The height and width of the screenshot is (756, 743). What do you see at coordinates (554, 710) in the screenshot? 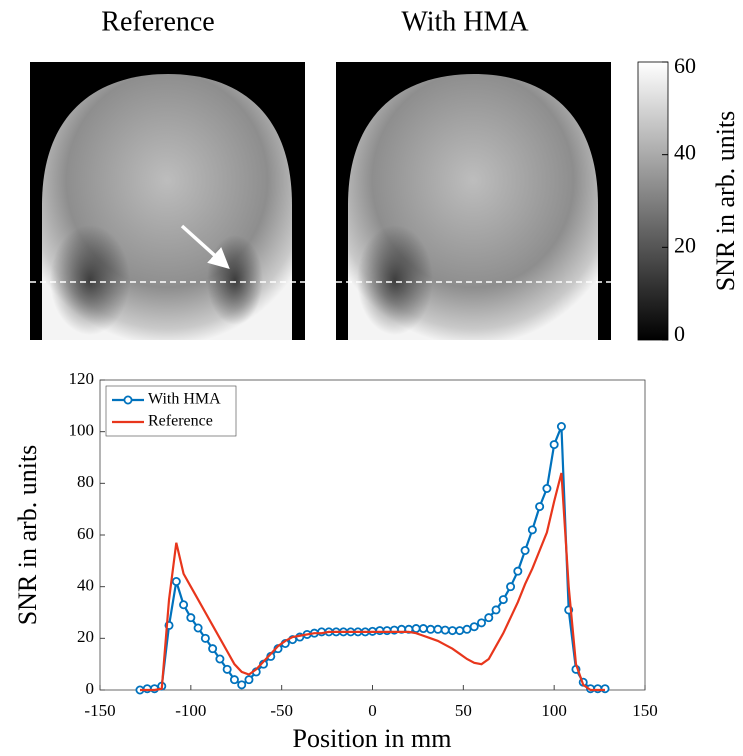
I see `x-tick-label: 100` at bounding box center [554, 710].